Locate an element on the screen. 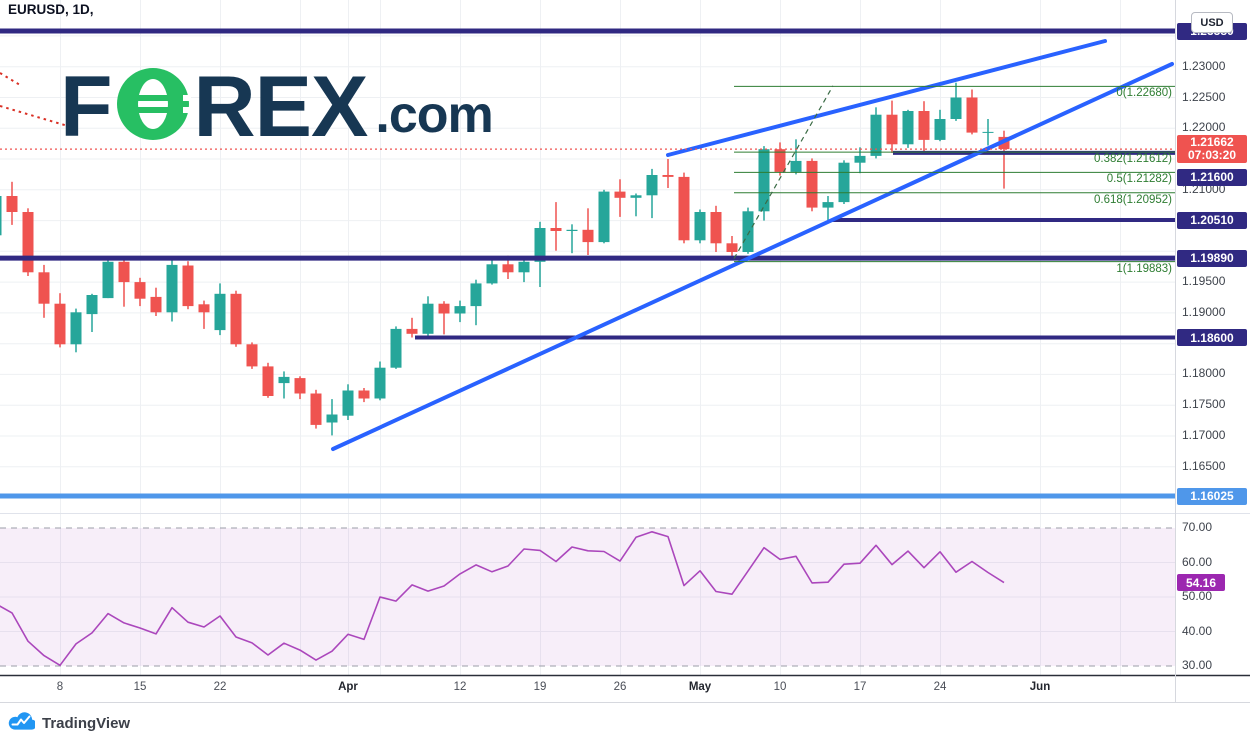 The image size is (1250, 744). watermark-letters-rex: REX is located at coordinates (281, 106).